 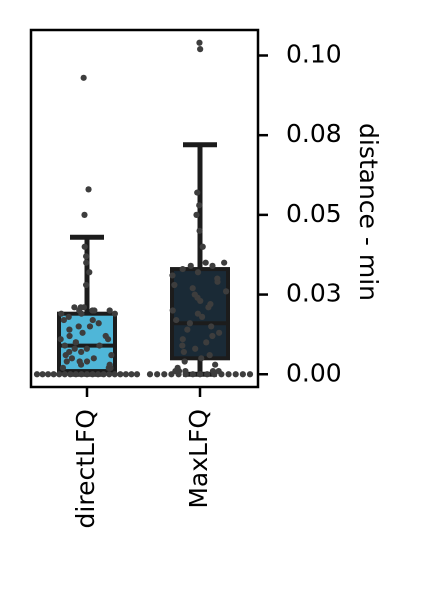 What do you see at coordinates (314, 293) in the screenshot?
I see `y-tick-label: 0.03` at bounding box center [314, 293].